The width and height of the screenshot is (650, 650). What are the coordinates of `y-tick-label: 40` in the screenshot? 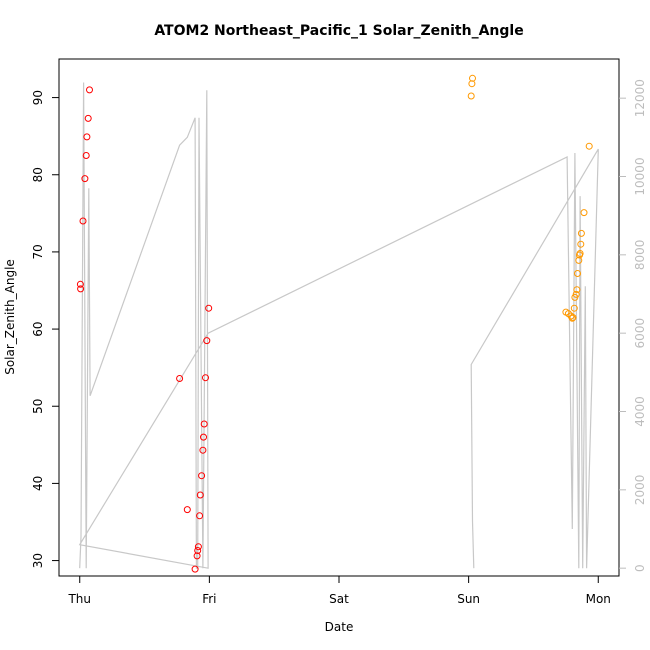 It's located at (38, 483).